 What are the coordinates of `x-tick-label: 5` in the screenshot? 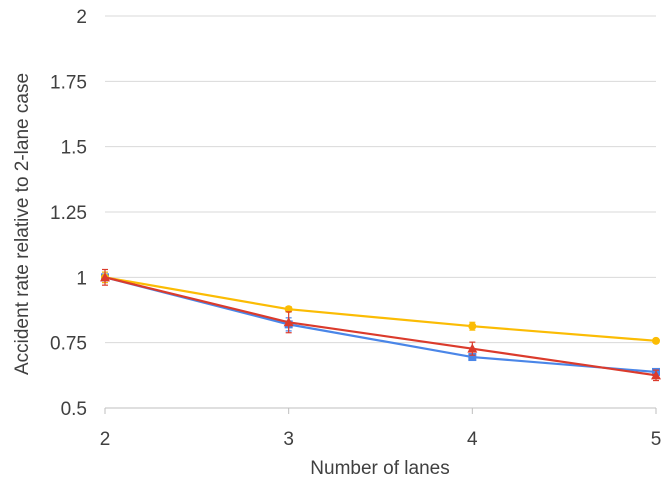 It's located at (656, 439).